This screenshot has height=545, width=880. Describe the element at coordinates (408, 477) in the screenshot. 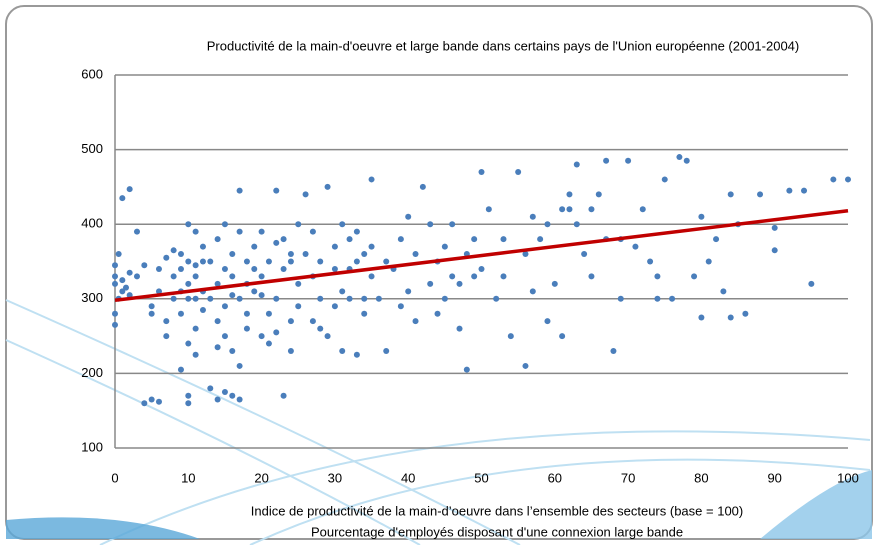

I see `x-tick-label: 40` at that location.